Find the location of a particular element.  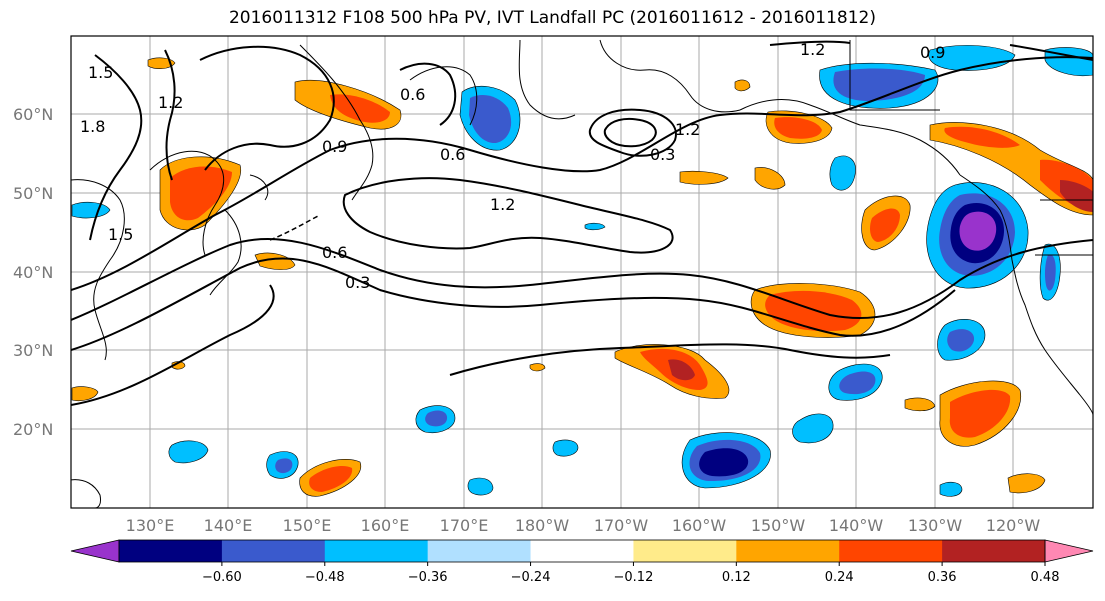

lon-label: 140°E is located at coordinates (228, 525).